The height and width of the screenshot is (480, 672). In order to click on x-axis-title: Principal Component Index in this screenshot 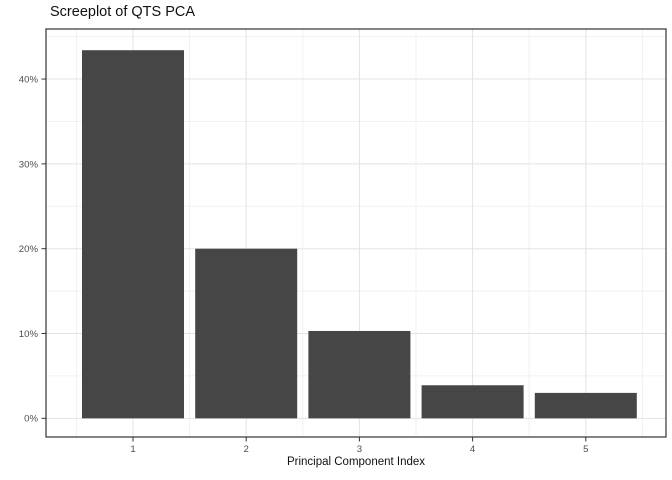, I will do `click(356, 462)`.